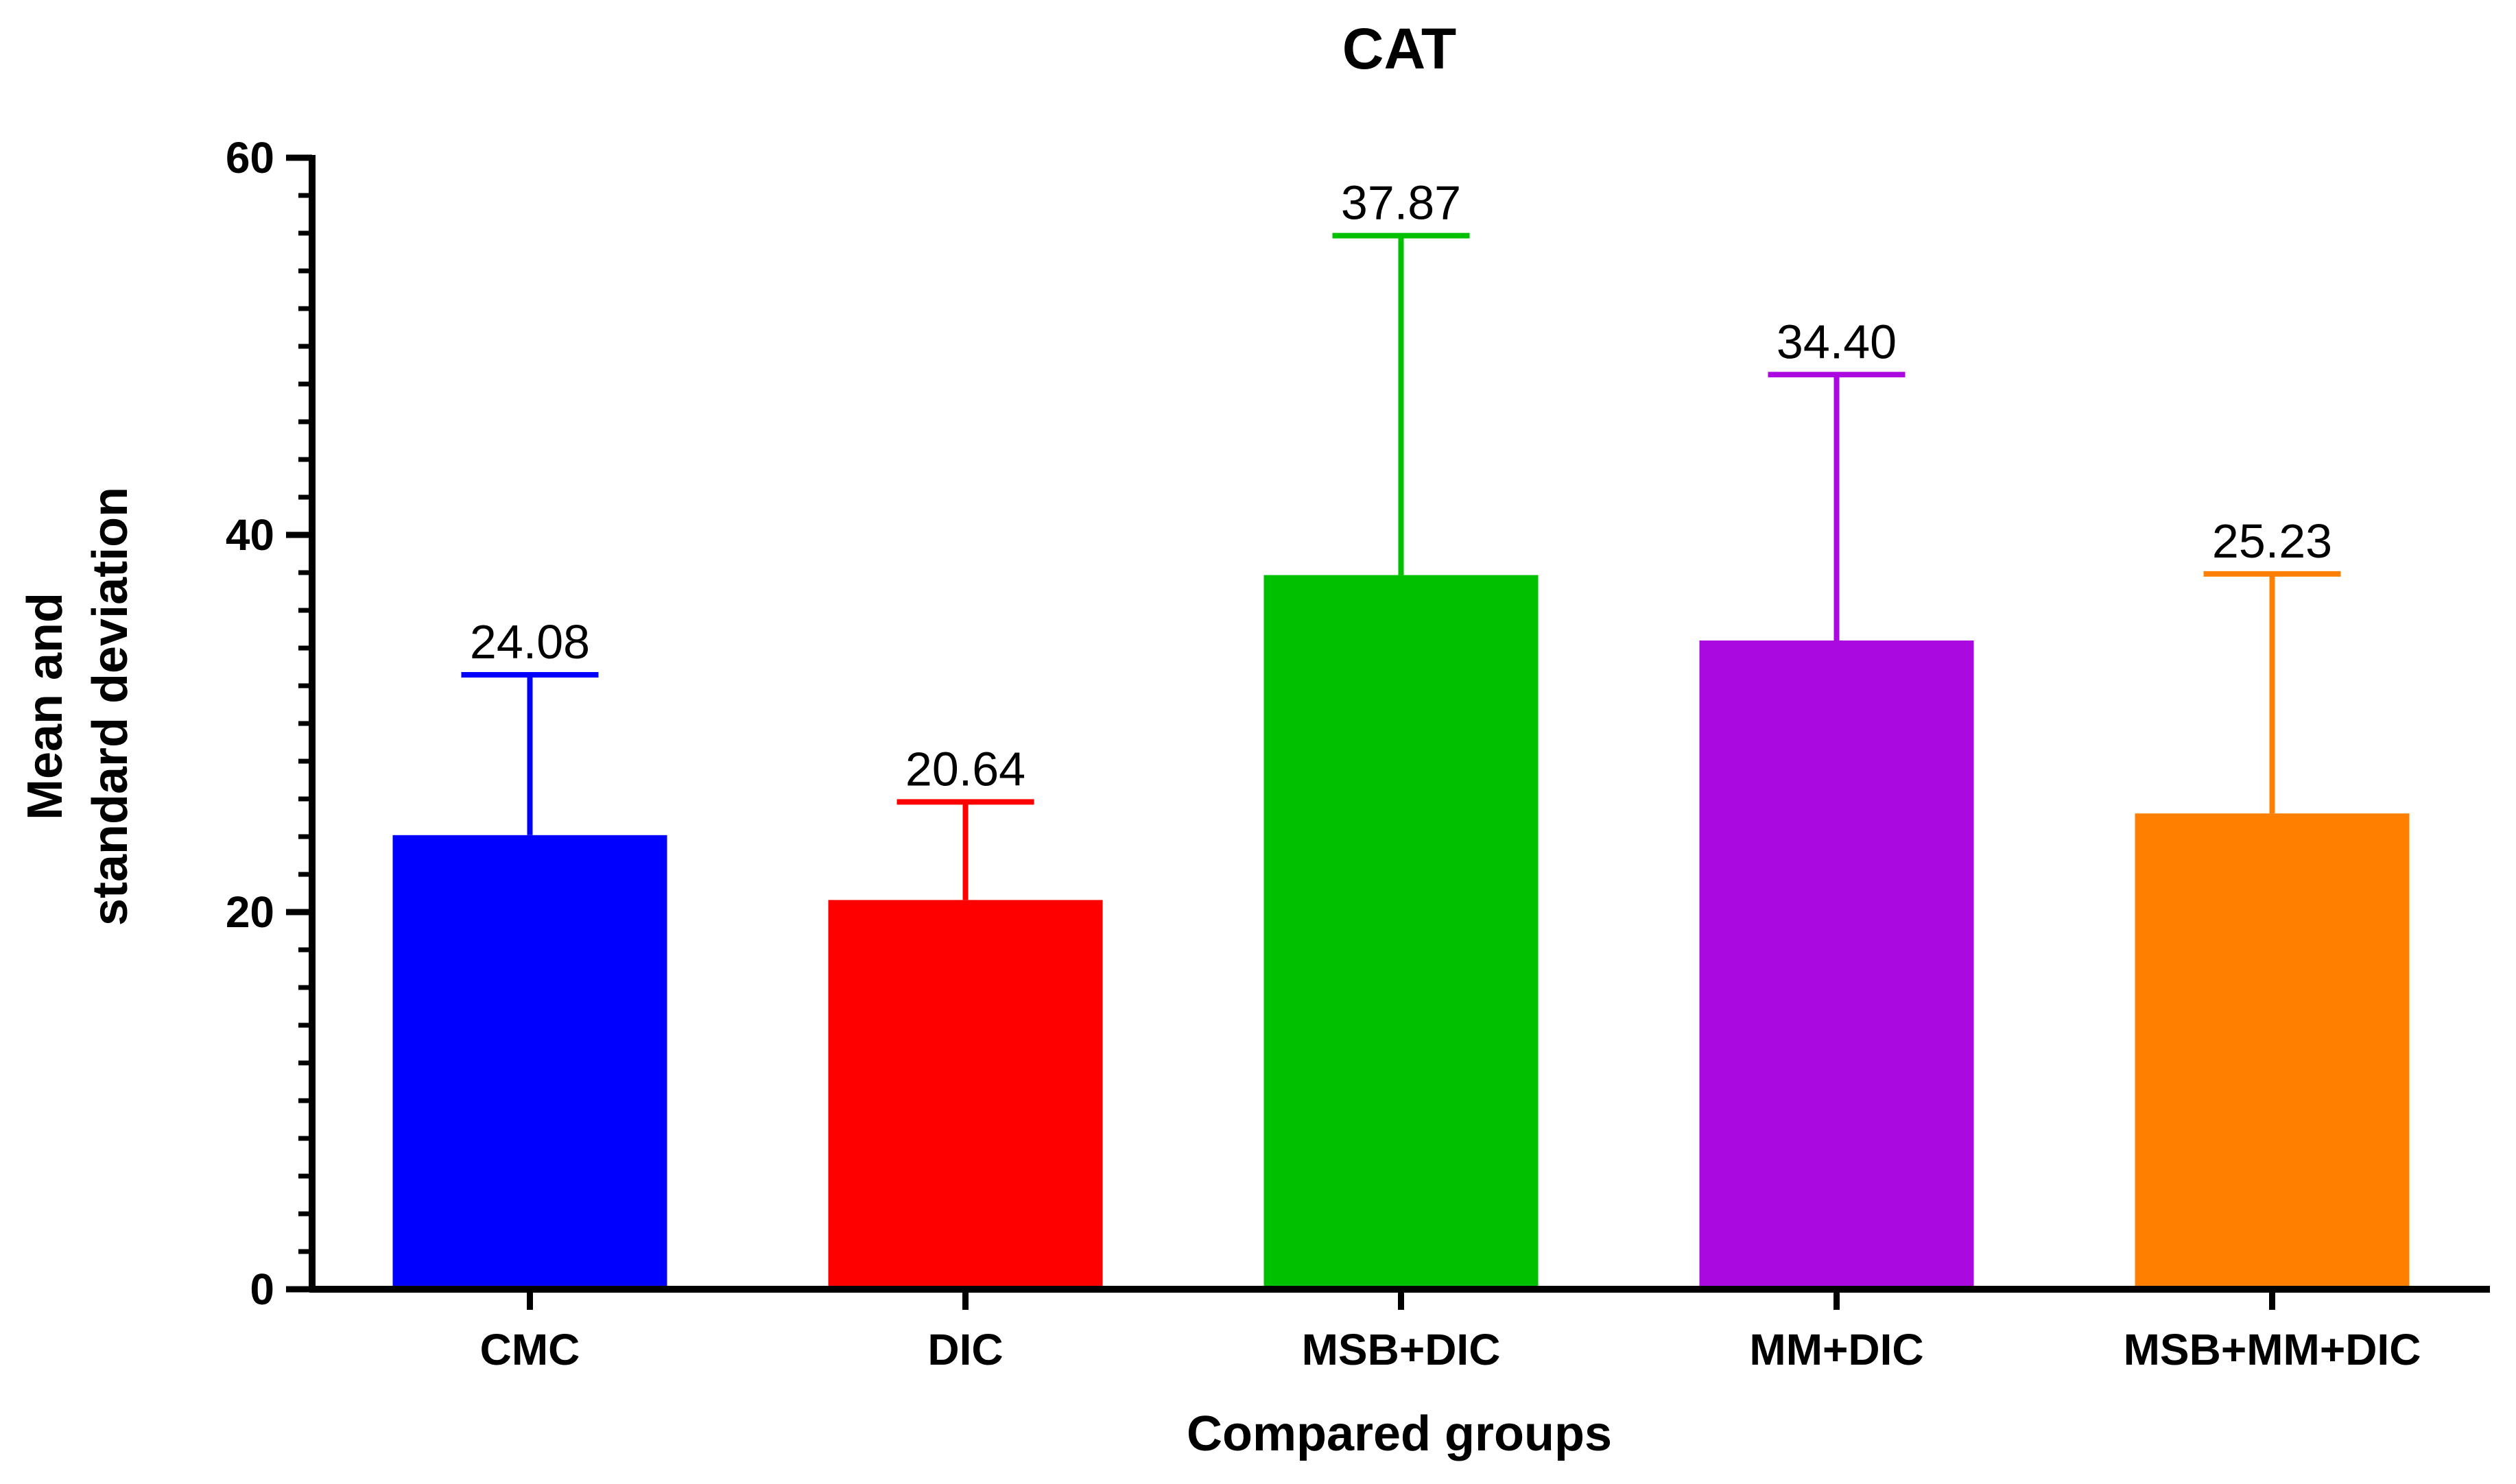 The image size is (2516, 1484). Describe the element at coordinates (1399, 48) in the screenshot. I see `chart-title: CAT` at that location.